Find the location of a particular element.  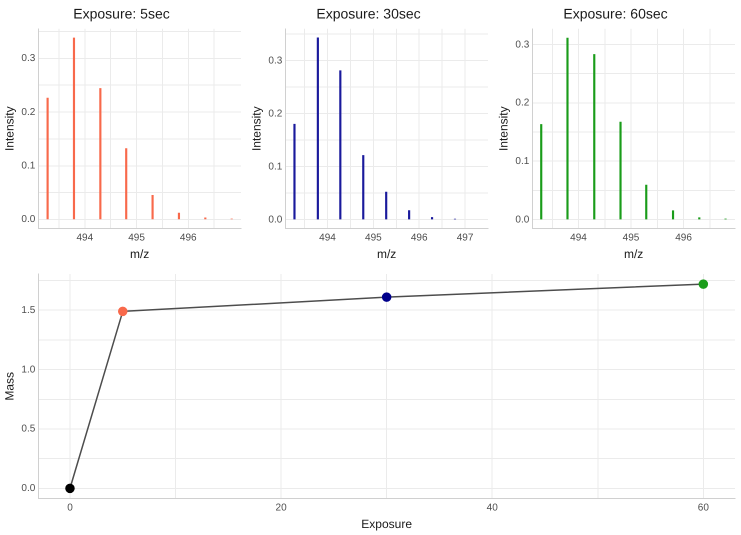

chart-title: Exposure: 60sec is located at coordinates (615, 13).